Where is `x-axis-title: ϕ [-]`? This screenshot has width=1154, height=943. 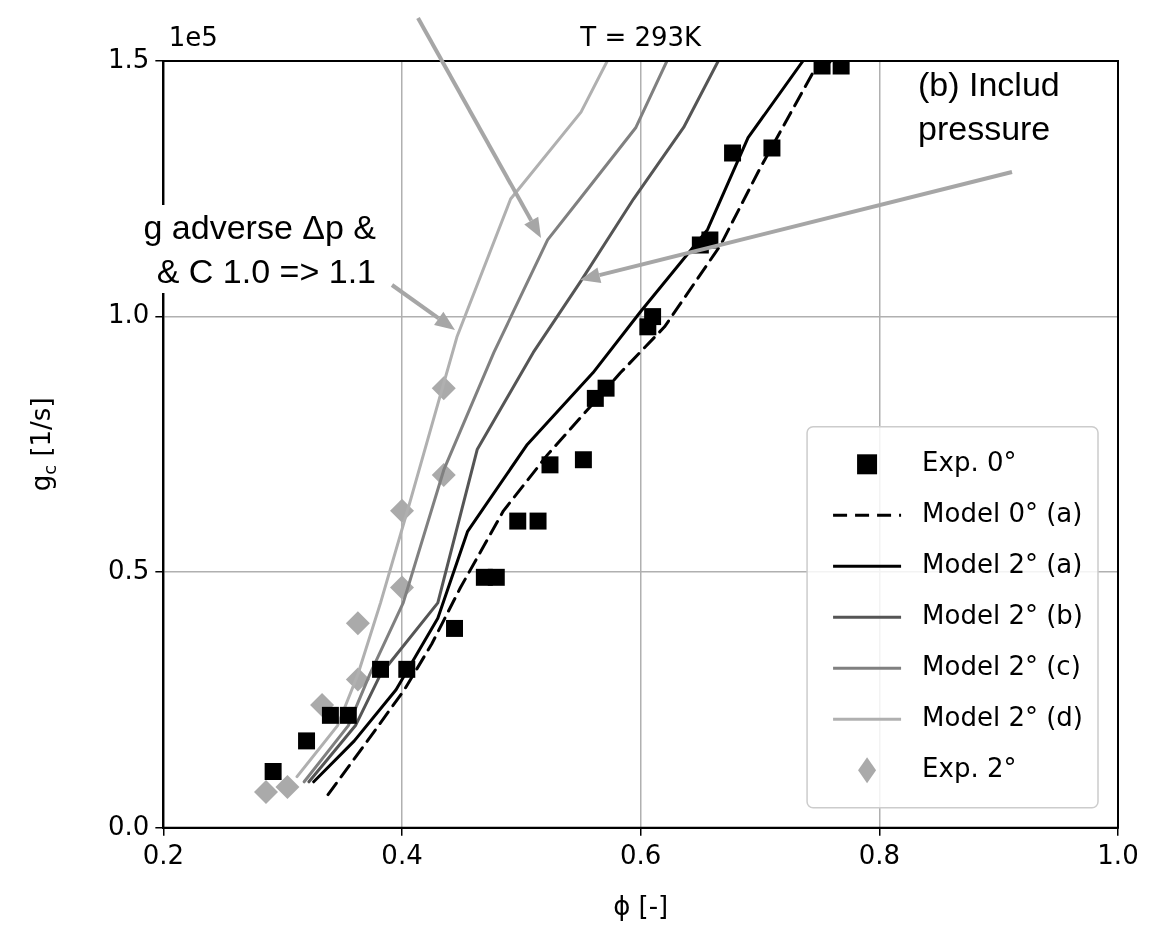 x-axis-title: ϕ [-] is located at coordinates (641, 905).